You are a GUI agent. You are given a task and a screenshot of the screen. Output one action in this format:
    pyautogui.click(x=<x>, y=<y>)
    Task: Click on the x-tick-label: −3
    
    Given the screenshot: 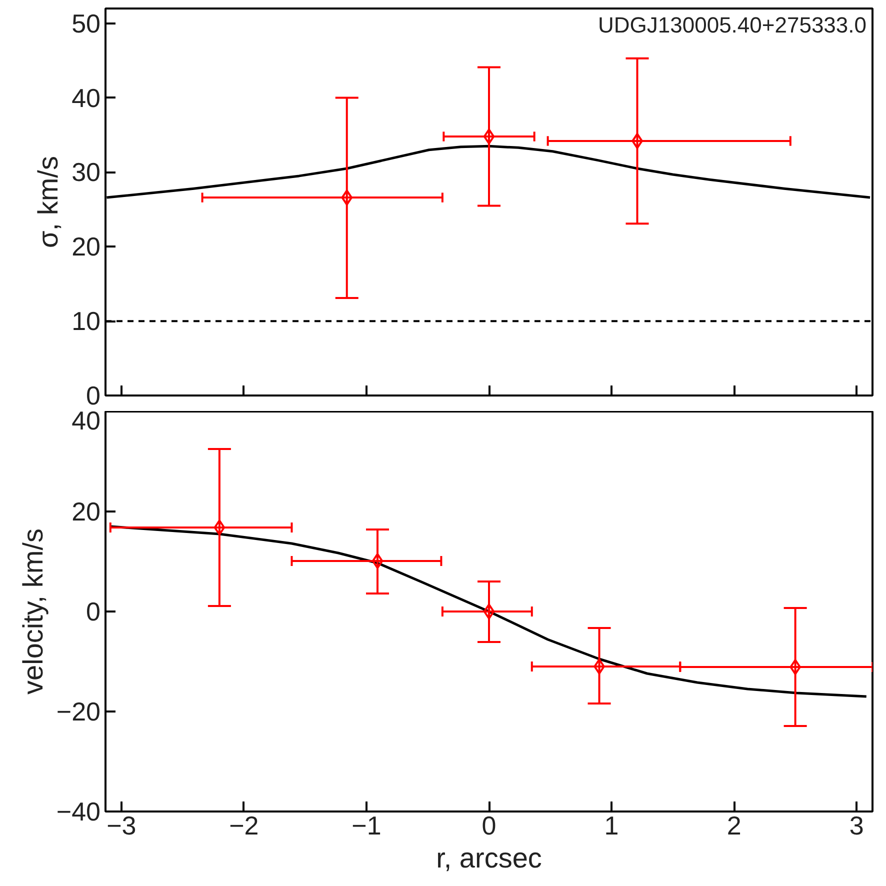 What is the action you would take?
    pyautogui.click(x=121, y=825)
    